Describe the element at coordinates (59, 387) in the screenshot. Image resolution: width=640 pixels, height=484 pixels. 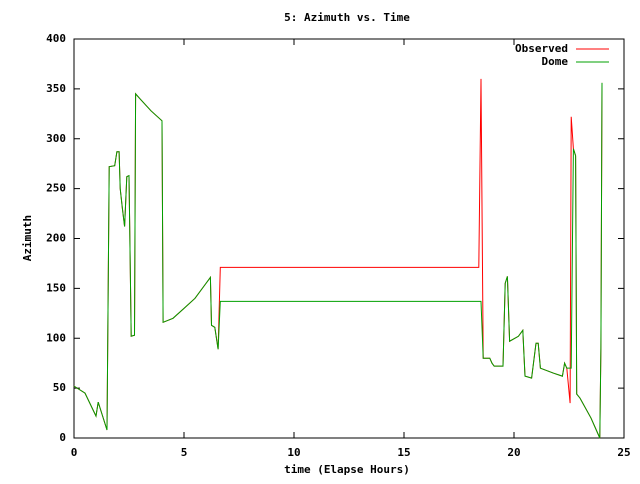
I see `y-tick-label: 50` at that location.